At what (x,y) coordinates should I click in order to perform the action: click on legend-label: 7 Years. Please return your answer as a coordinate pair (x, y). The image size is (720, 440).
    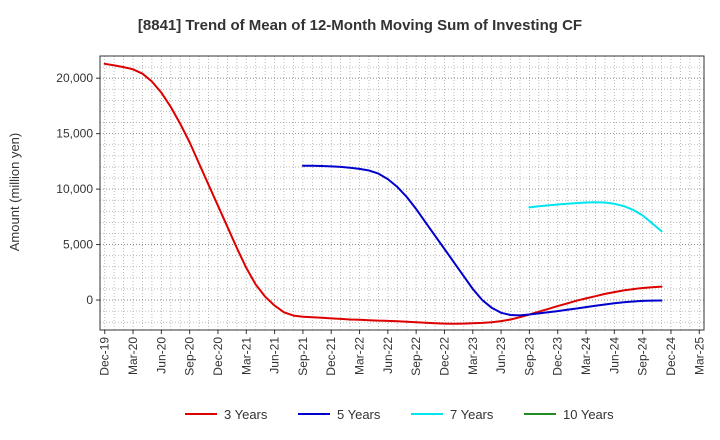
    Looking at the image, I should click on (472, 414).